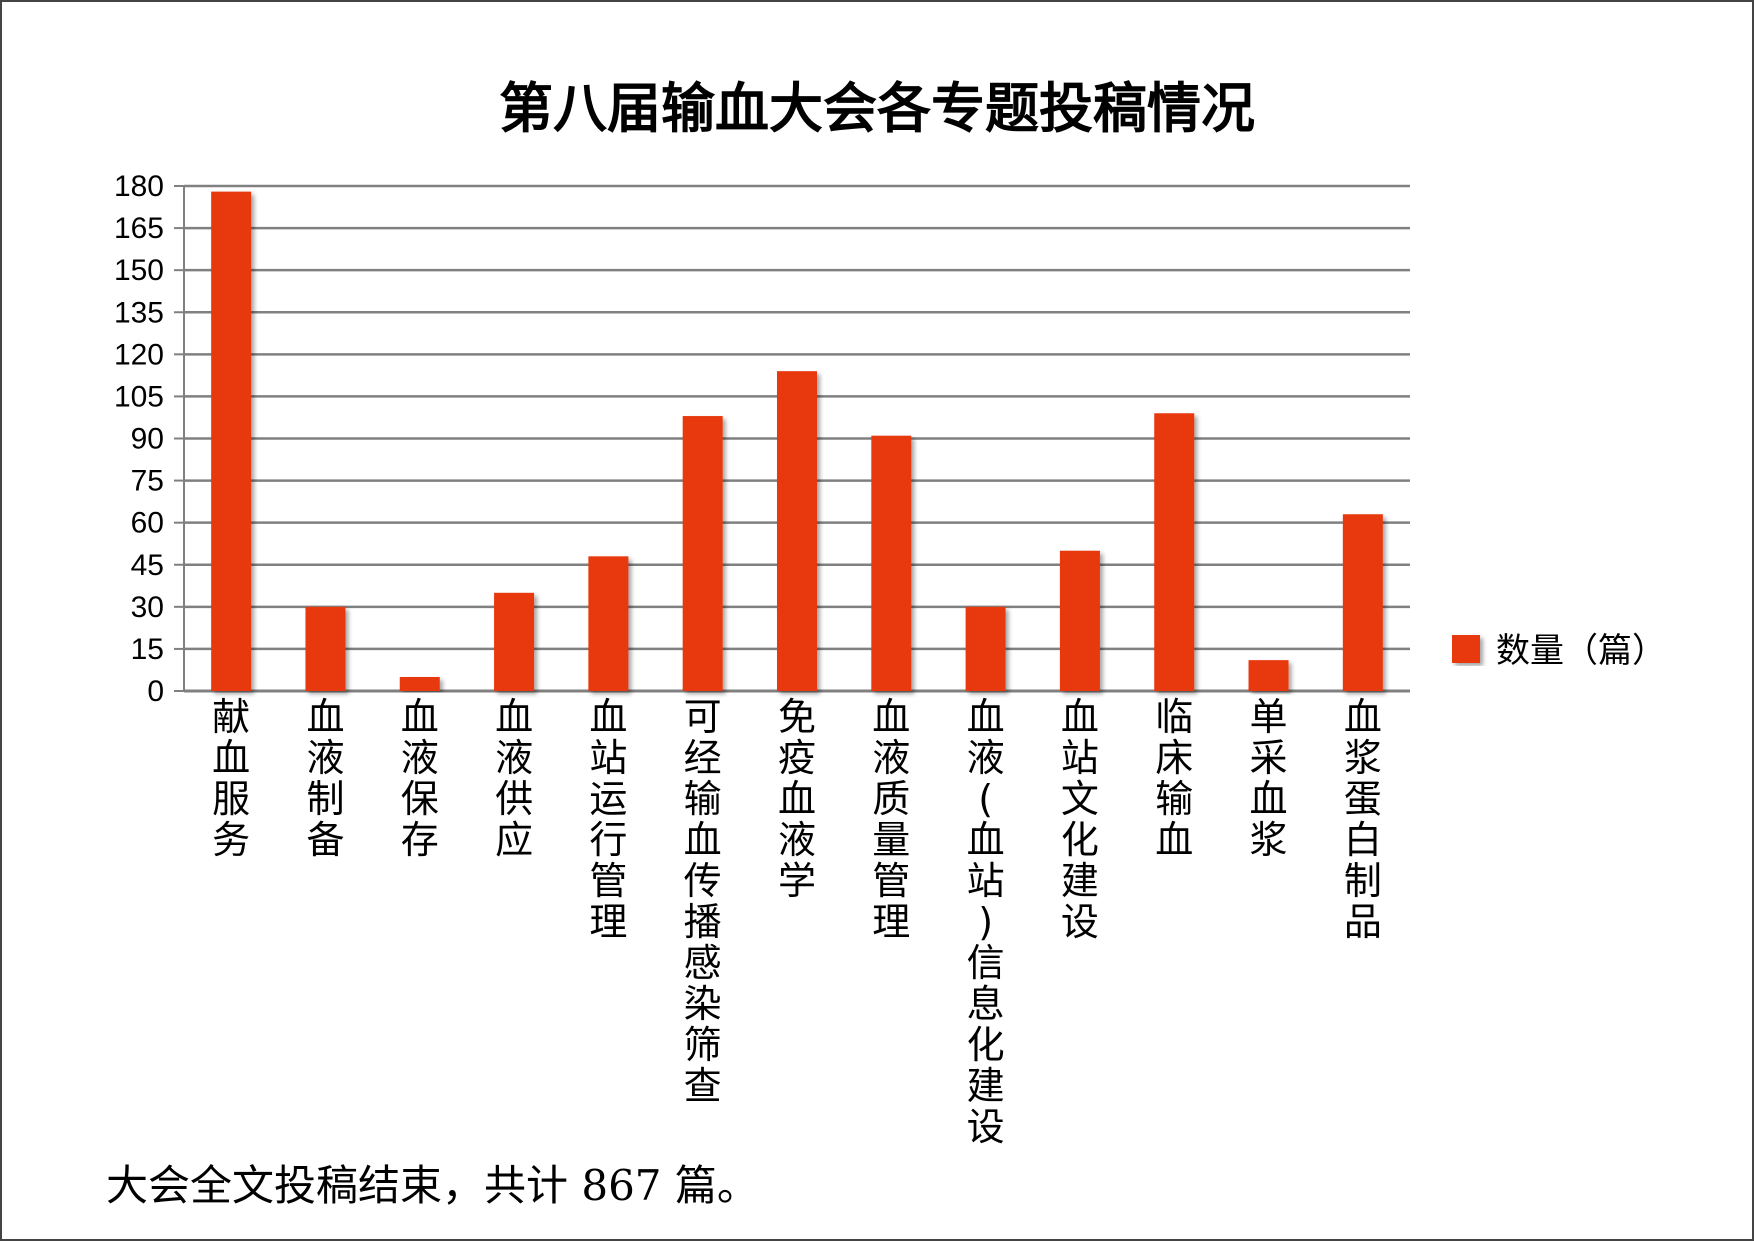  What do you see at coordinates (147, 649) in the screenshot?
I see `y-tick-label: 15` at bounding box center [147, 649].